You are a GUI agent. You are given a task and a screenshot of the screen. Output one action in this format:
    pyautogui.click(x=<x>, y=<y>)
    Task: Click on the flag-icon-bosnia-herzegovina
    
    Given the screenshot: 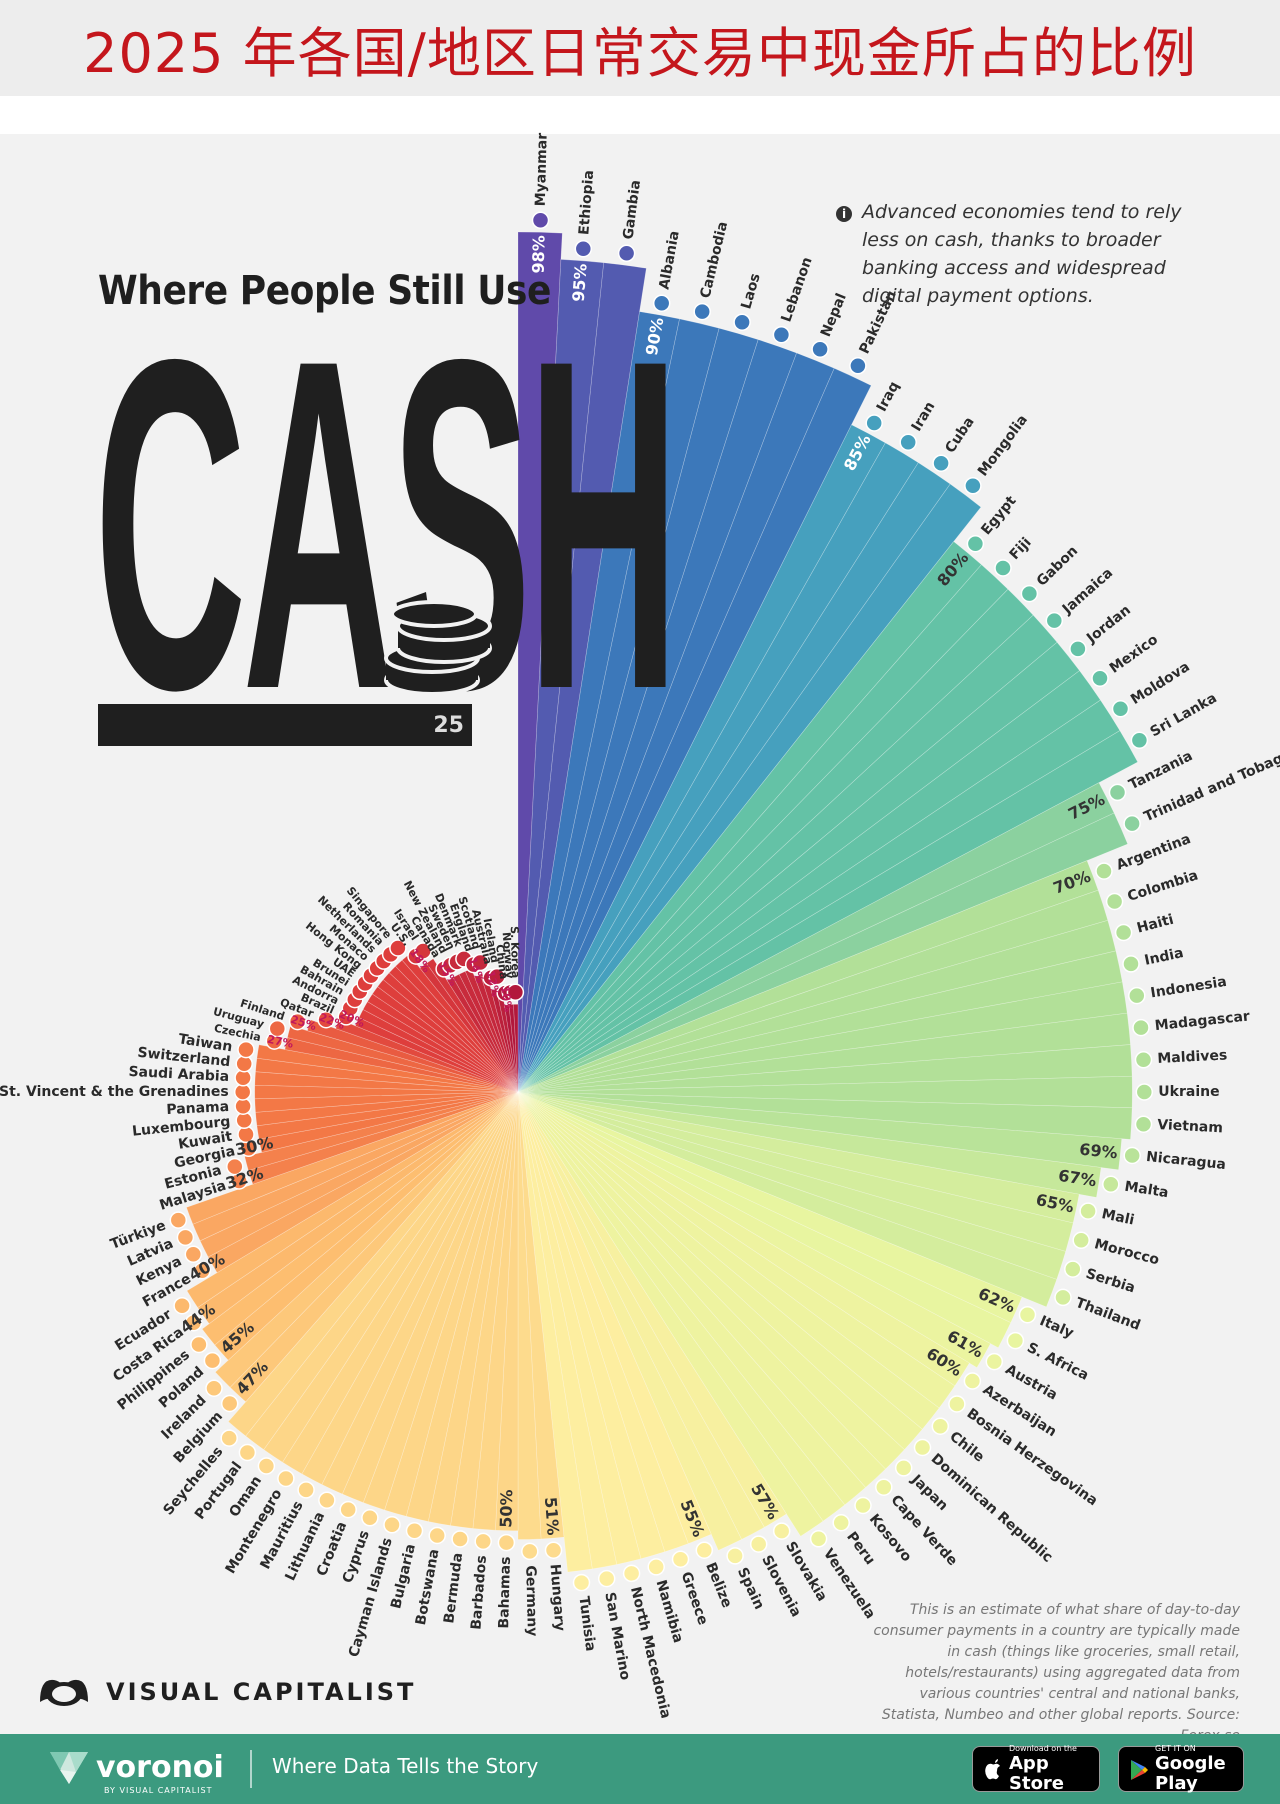 What is the action you would take?
    pyautogui.click(x=957, y=1404)
    